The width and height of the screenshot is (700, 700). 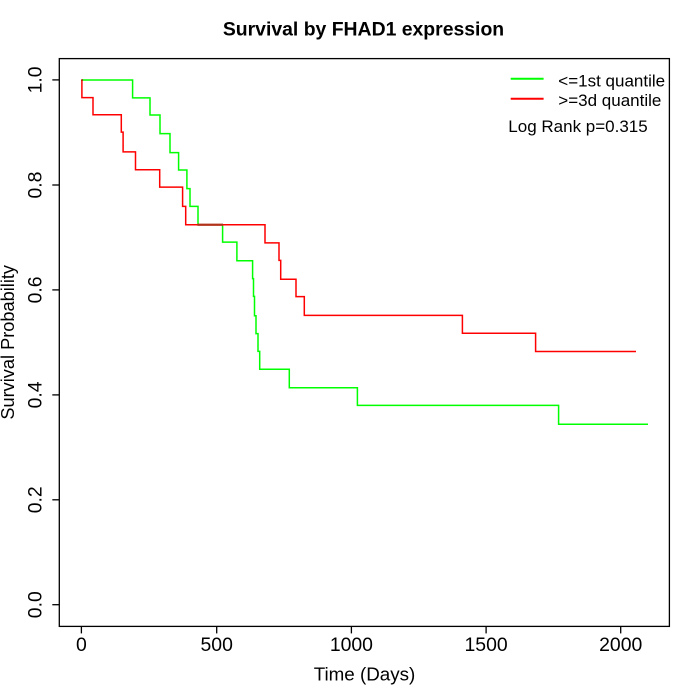 I want to click on svg-text: Survival by FHAD1 expression, so click(x=363, y=30).